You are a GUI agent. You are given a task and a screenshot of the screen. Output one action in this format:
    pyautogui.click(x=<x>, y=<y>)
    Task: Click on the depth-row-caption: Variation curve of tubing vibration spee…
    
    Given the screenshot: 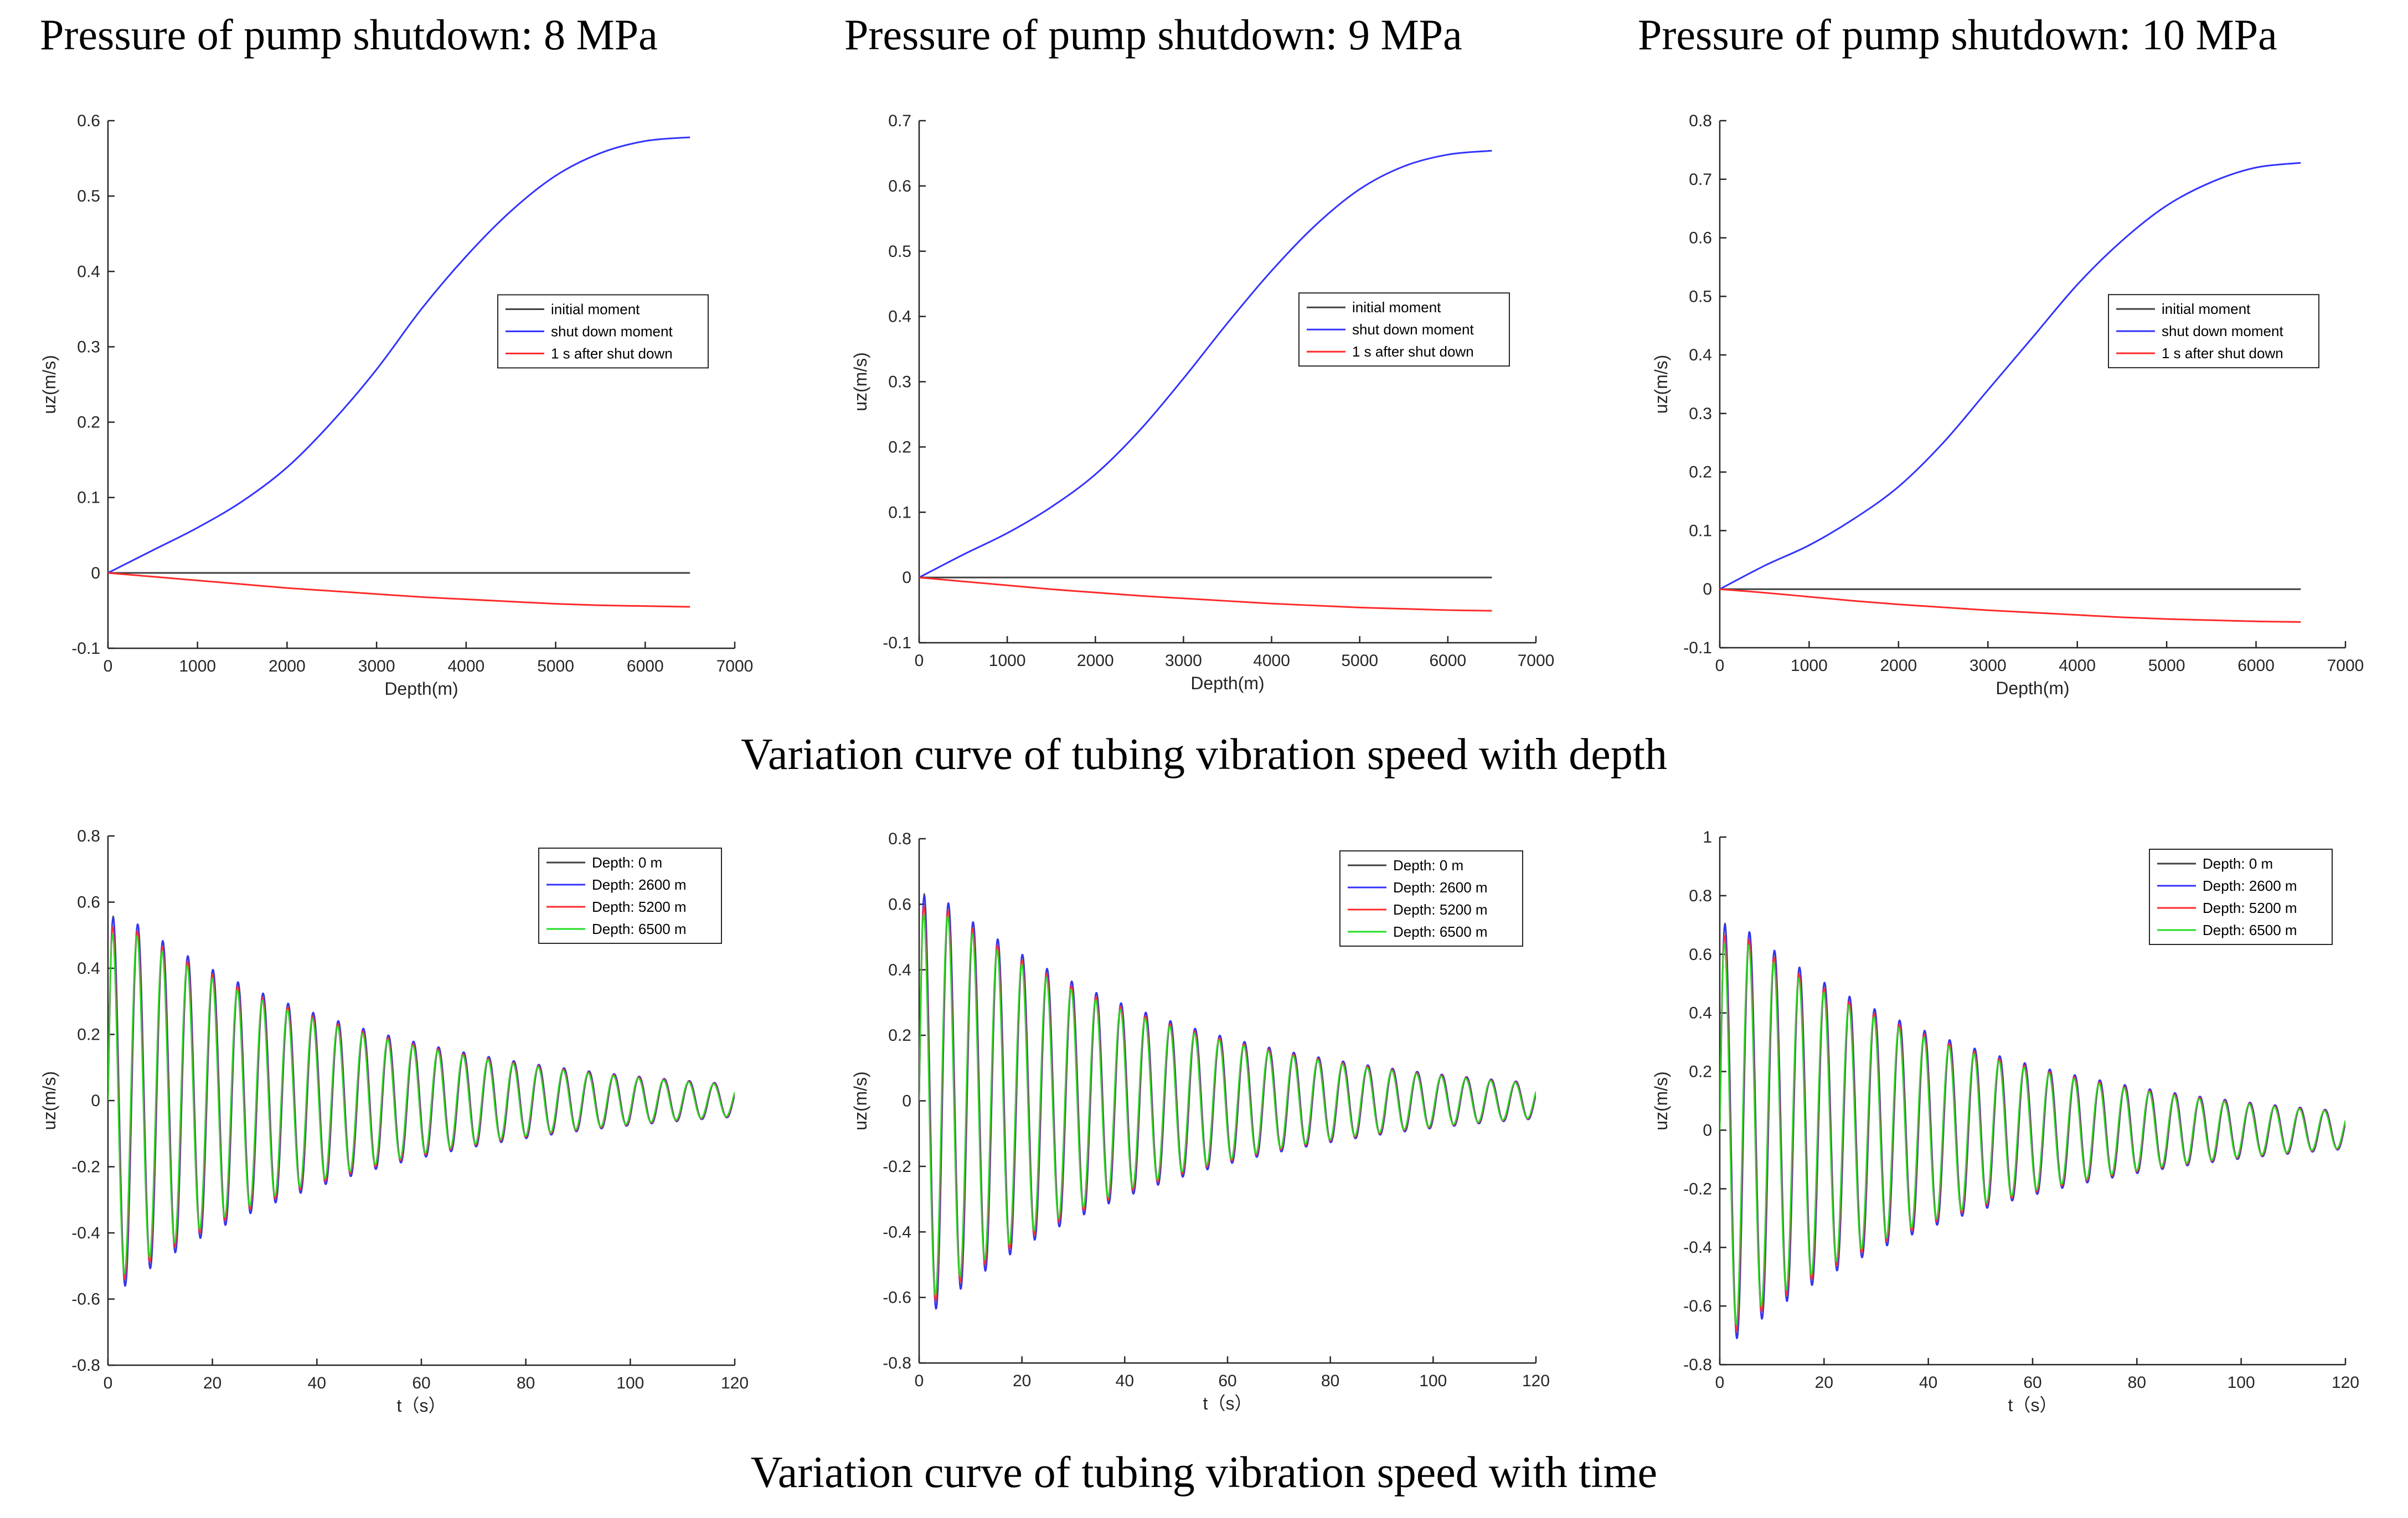 What is the action you would take?
    pyautogui.click(x=1204, y=754)
    